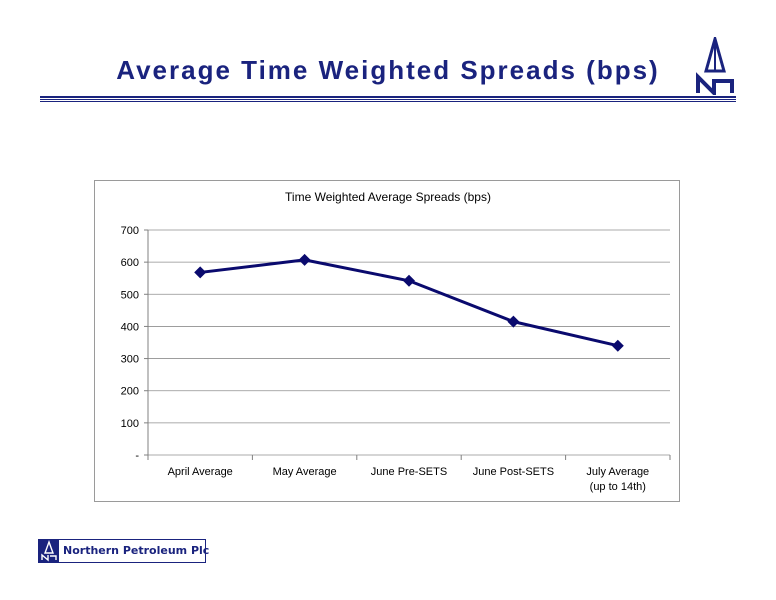 The width and height of the screenshot is (776, 600). I want to click on title-rule-top, so click(388, 97).